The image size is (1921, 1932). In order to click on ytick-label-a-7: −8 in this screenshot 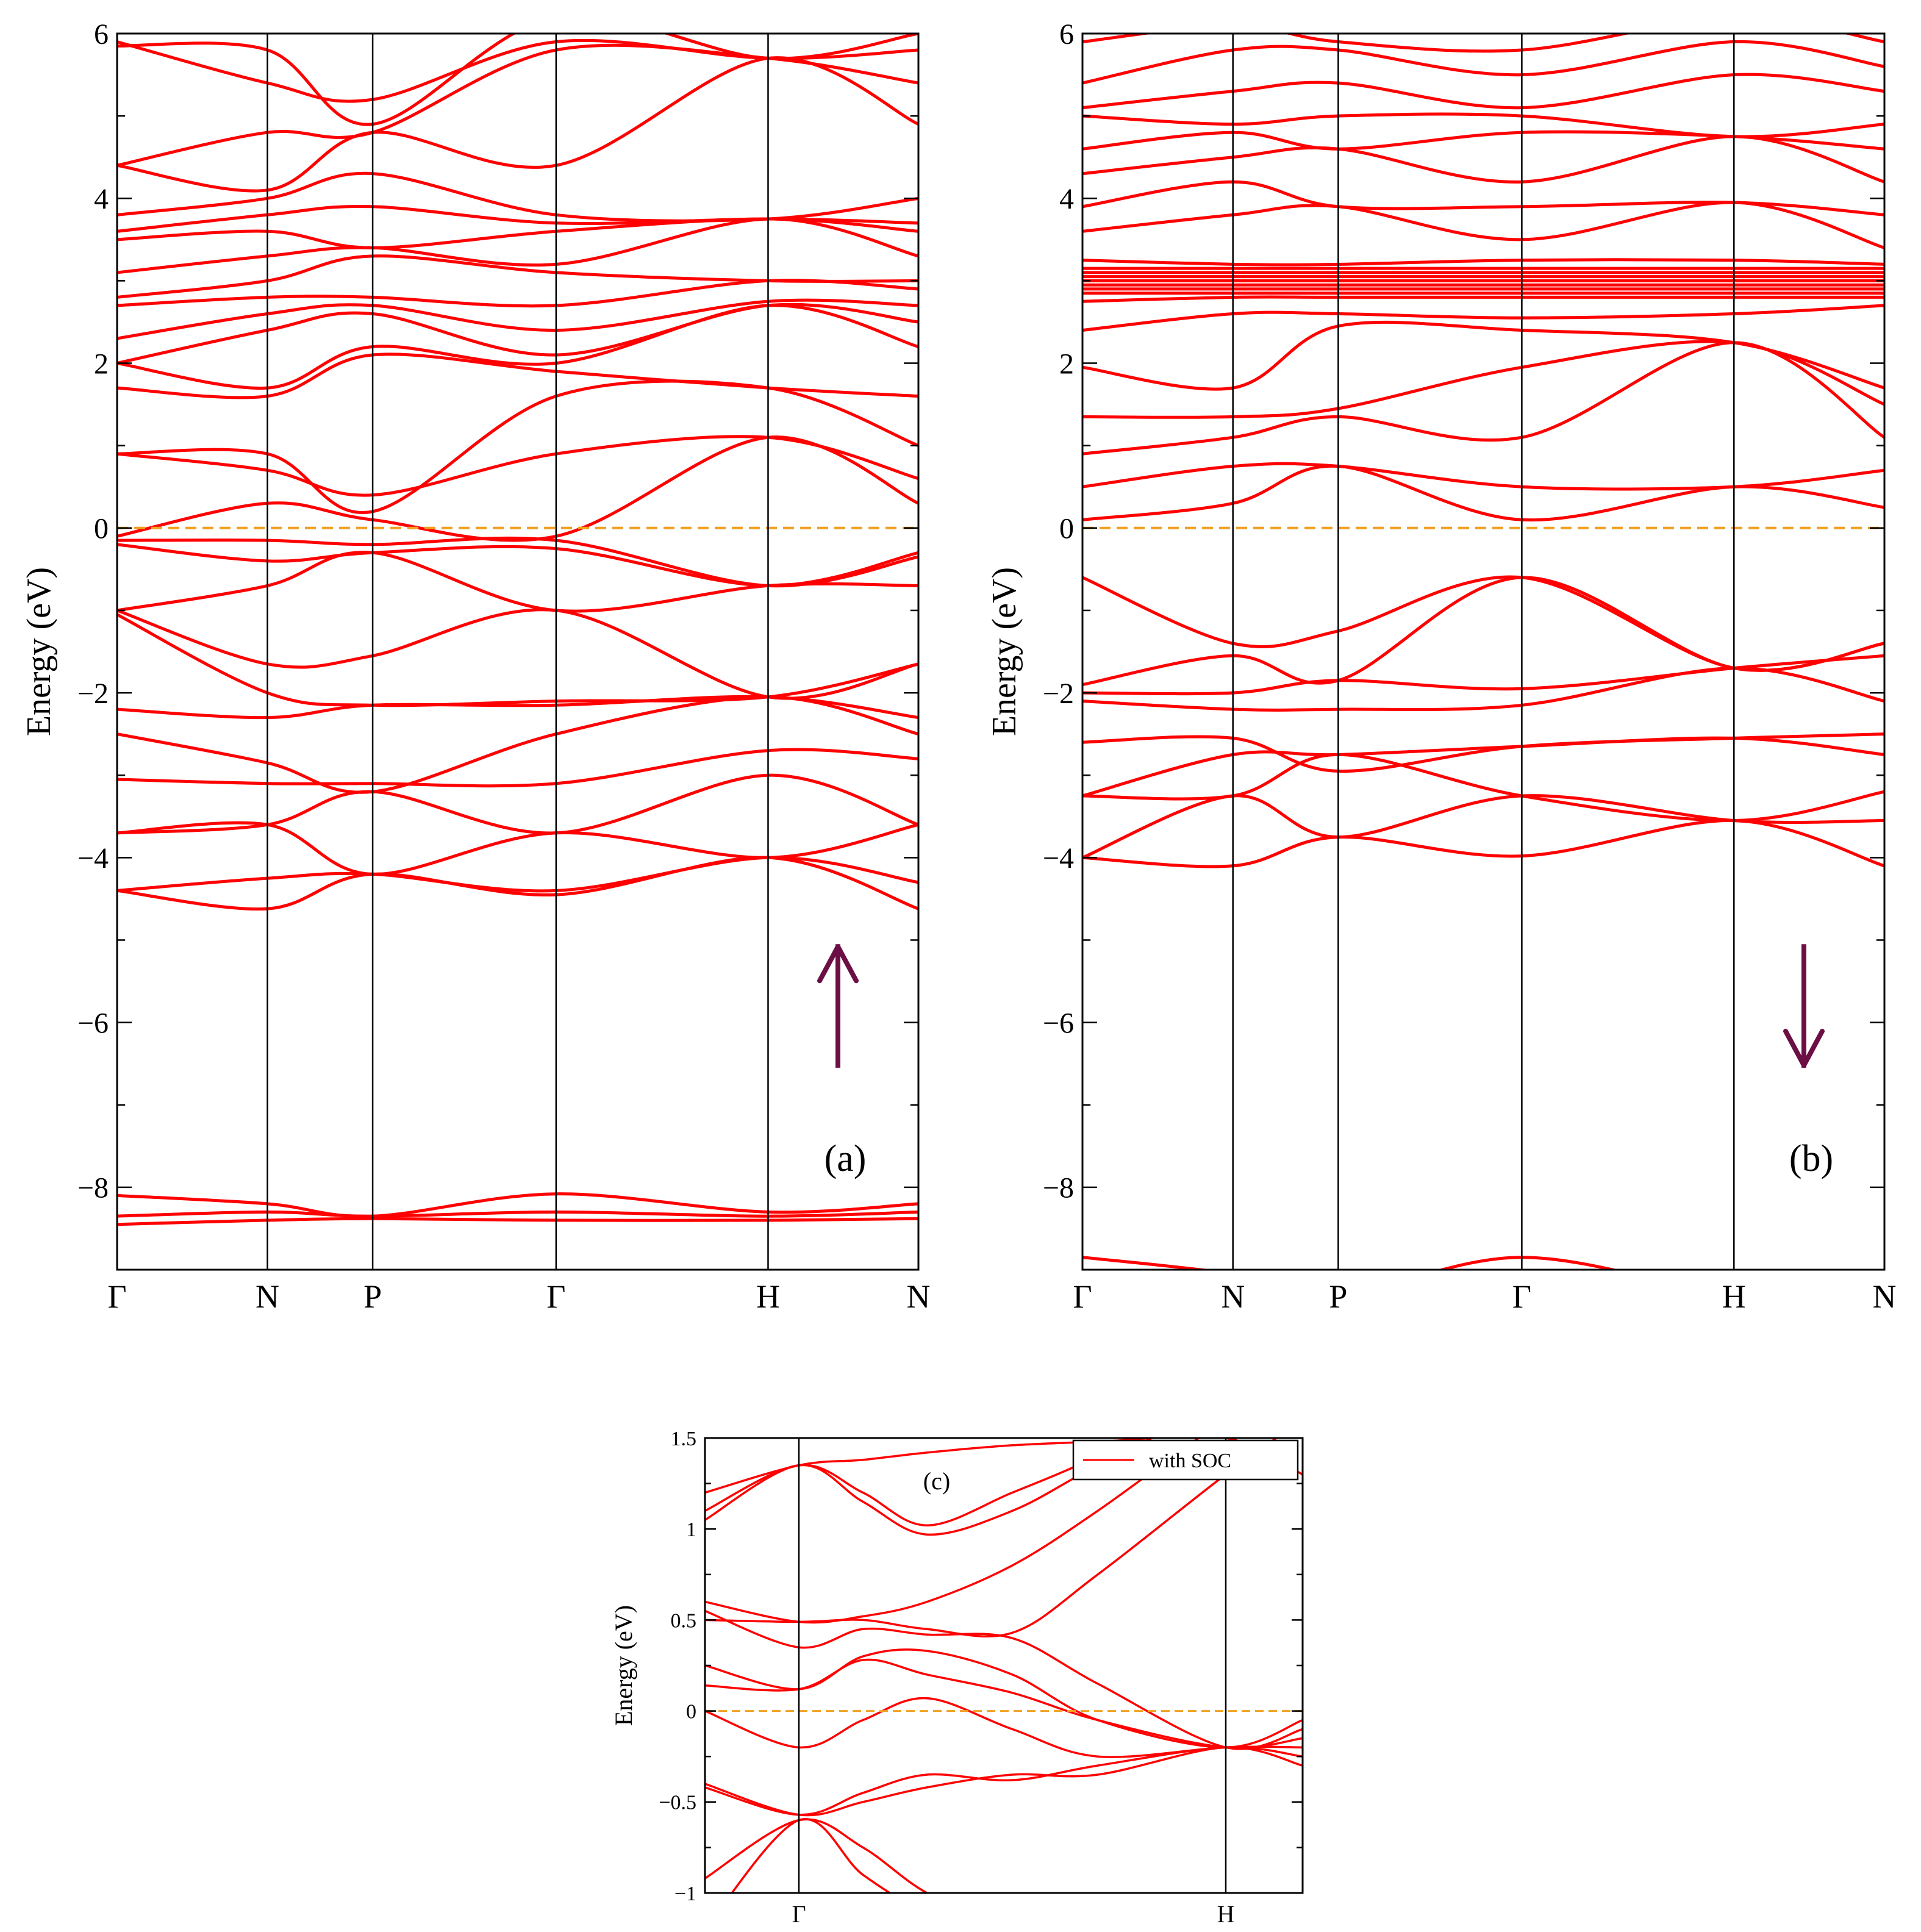, I will do `click(93, 1188)`.